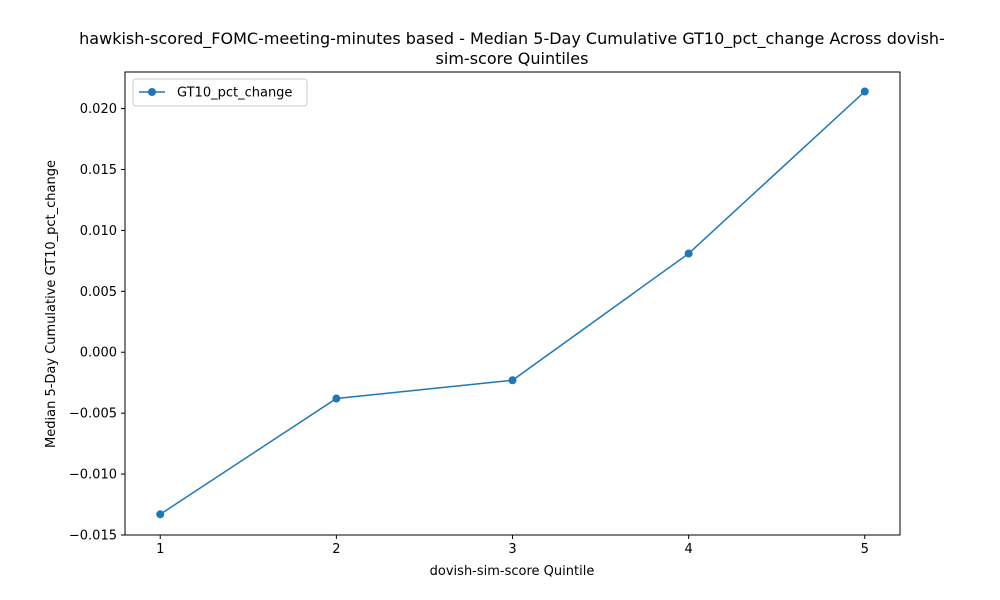 This screenshot has width=1000, height=600. What do you see at coordinates (160, 549) in the screenshot?
I see `x-tick-label: 1` at bounding box center [160, 549].